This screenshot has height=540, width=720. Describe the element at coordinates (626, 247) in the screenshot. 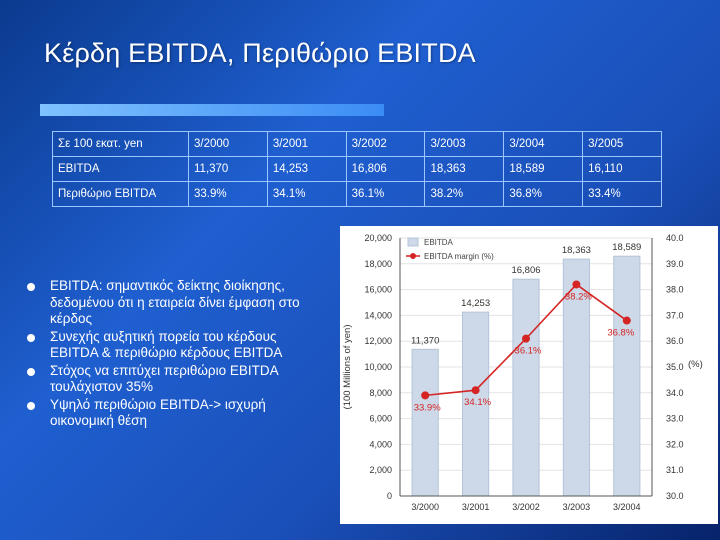

I see `bar-value-label: 18,589` at that location.